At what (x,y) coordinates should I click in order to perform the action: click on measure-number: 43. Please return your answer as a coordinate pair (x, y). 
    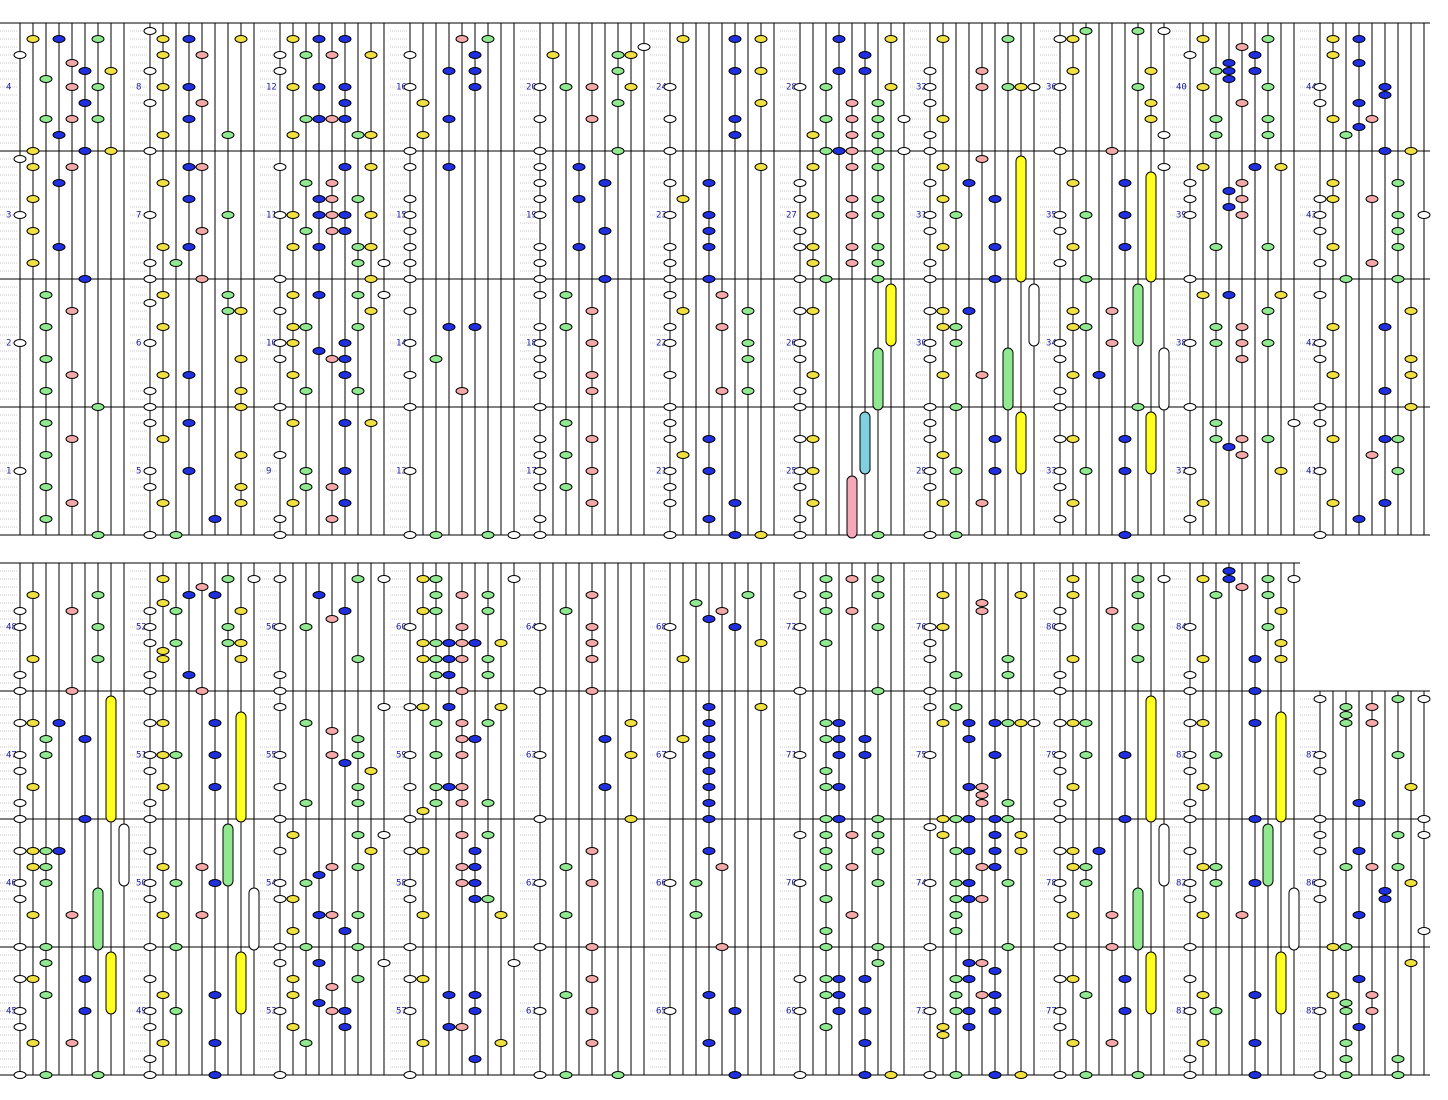
    Looking at the image, I should click on (1311, 216).